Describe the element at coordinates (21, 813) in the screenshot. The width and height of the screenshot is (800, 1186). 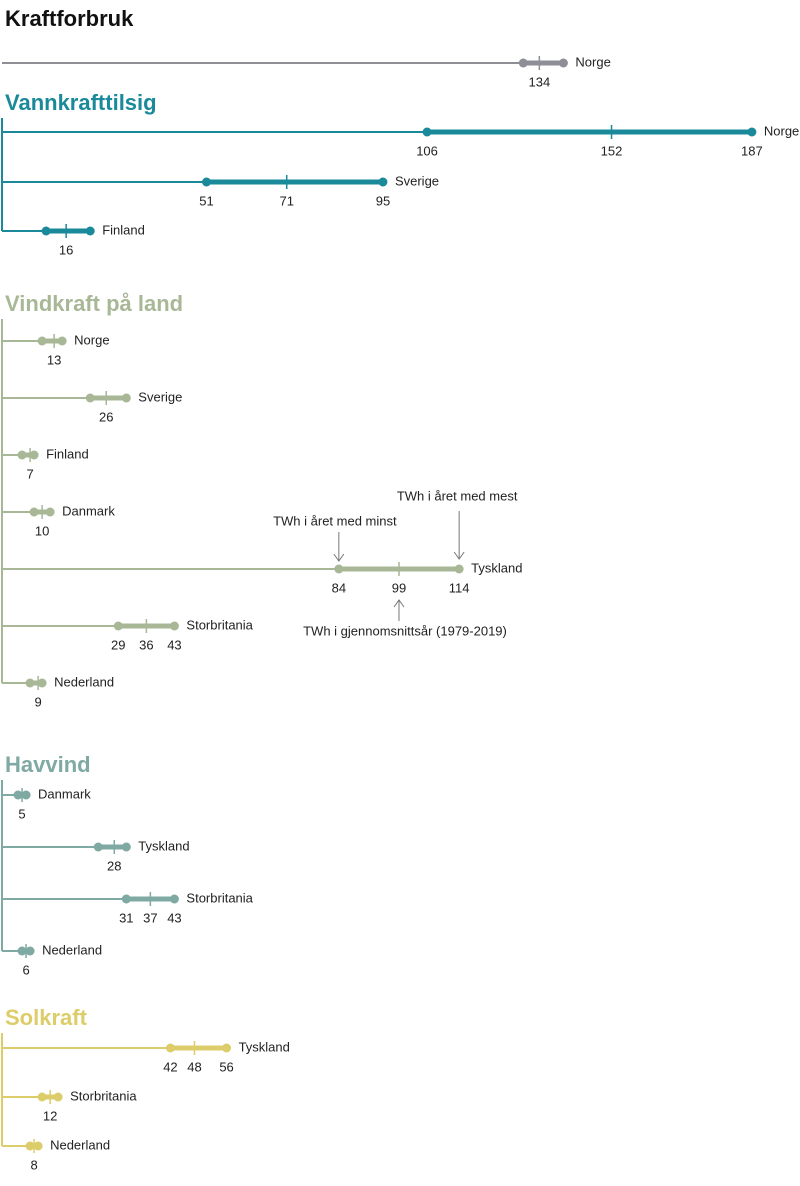
I see `value-label: 5` at that location.